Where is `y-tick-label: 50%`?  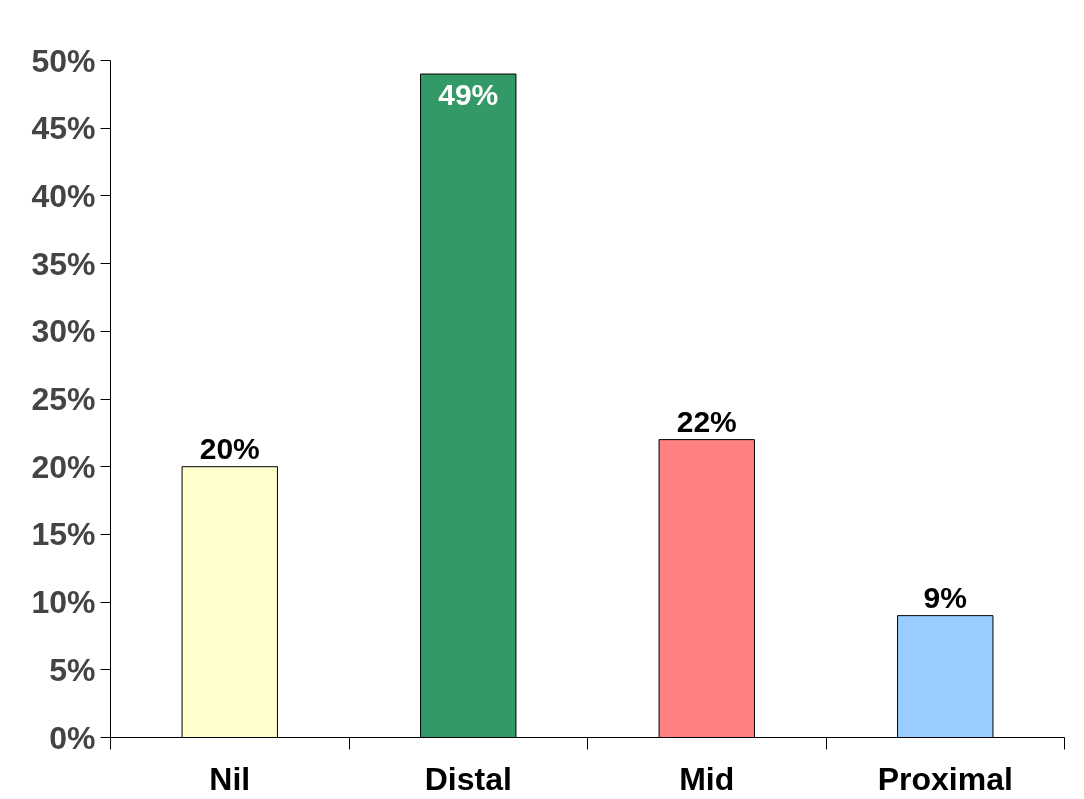
y-tick-label: 50% is located at coordinates (63, 60).